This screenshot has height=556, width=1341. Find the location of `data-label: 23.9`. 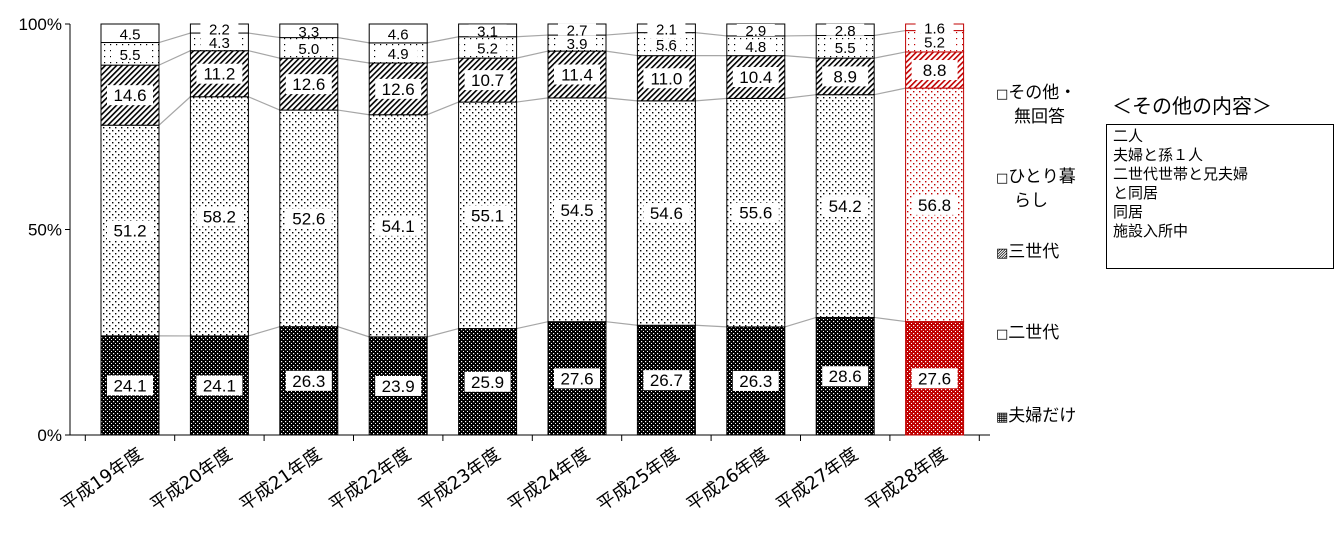

data-label: 23.9 is located at coordinates (398, 386).